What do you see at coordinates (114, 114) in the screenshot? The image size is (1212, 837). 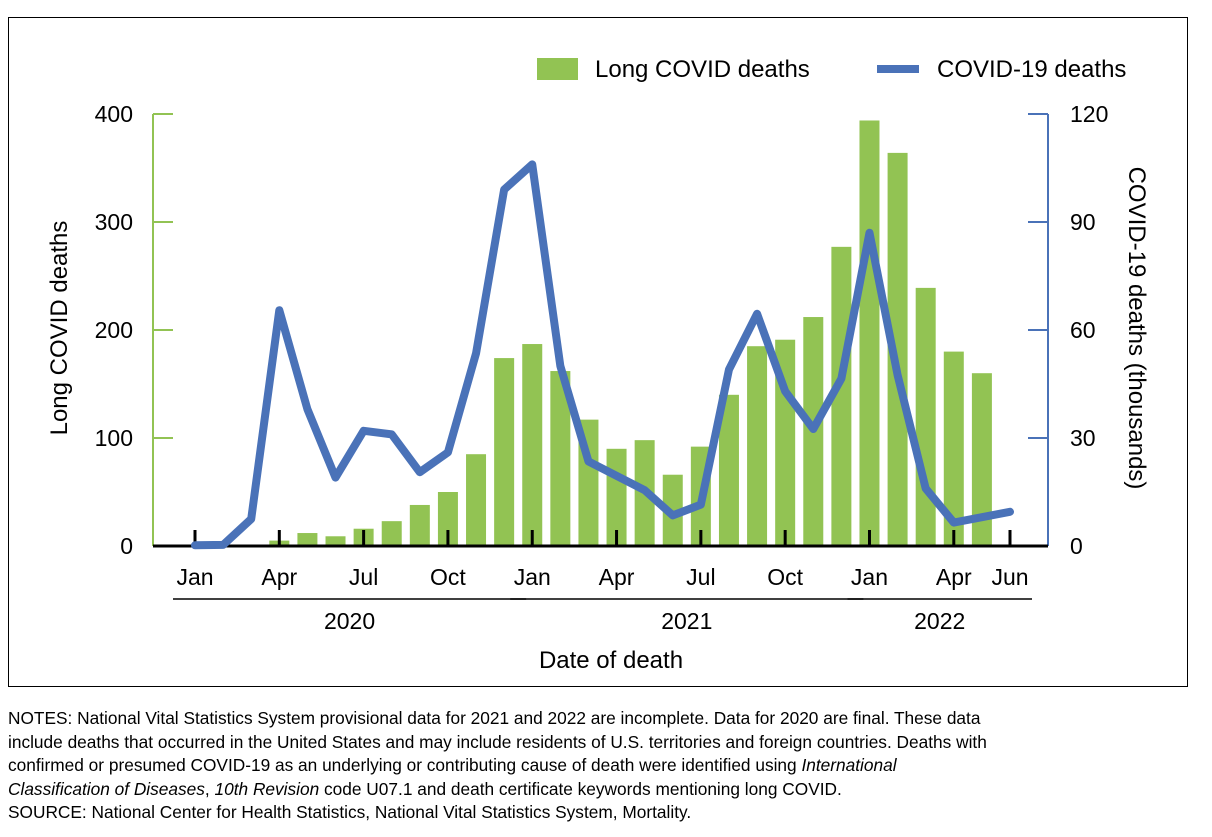 I see `left-tick-label: 400` at bounding box center [114, 114].